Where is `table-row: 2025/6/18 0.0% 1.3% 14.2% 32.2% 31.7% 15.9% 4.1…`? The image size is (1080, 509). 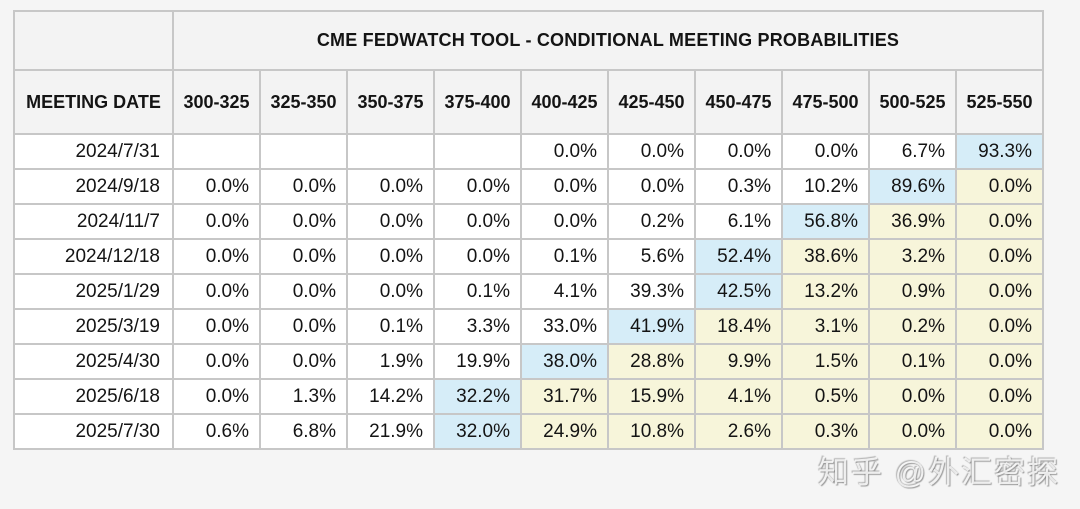 table-row: 2025/6/18 0.0% 1.3% 14.2% 32.2% 31.7% 15.9% 4.1… is located at coordinates (528, 396).